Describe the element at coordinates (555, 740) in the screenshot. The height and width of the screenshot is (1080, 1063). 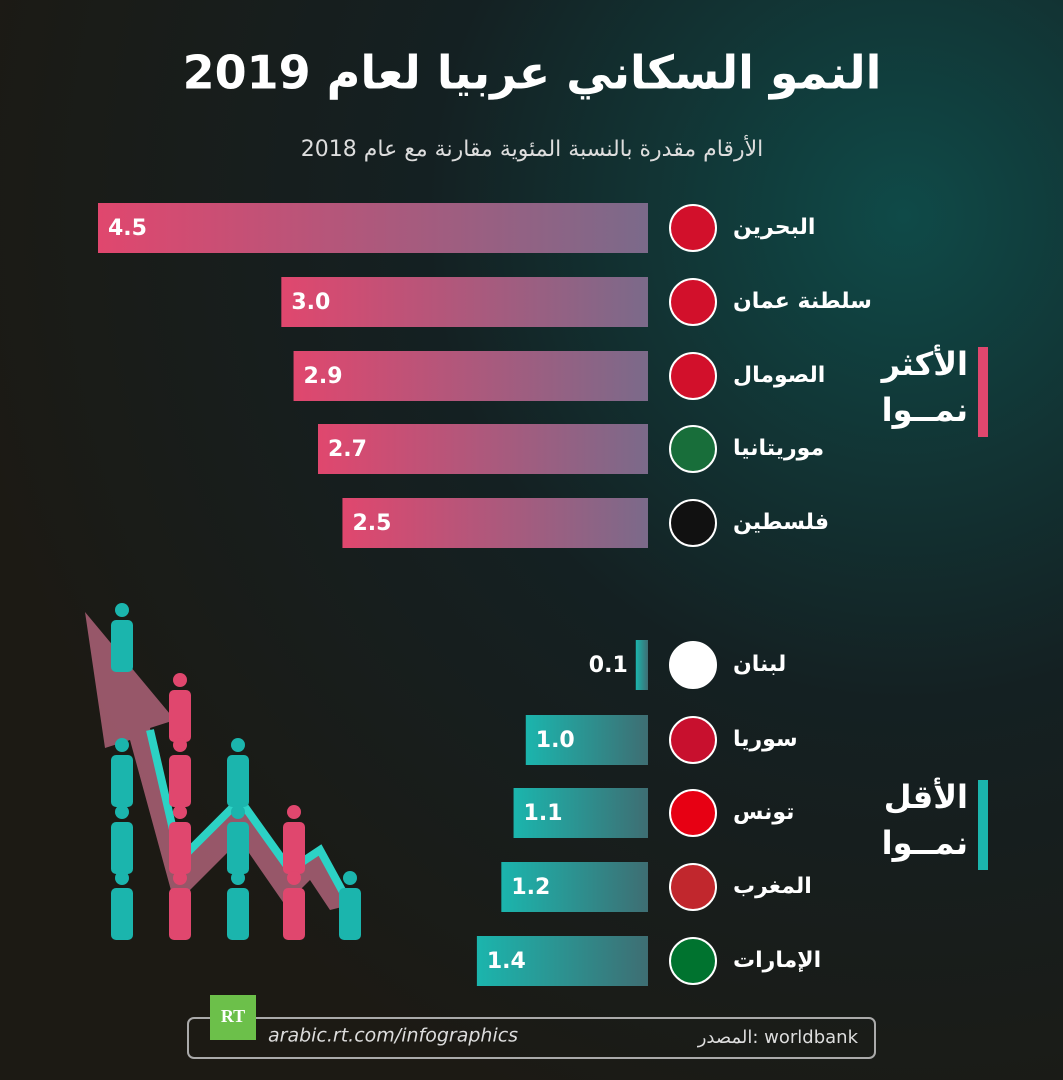
I see `value-label: 1.0` at that location.